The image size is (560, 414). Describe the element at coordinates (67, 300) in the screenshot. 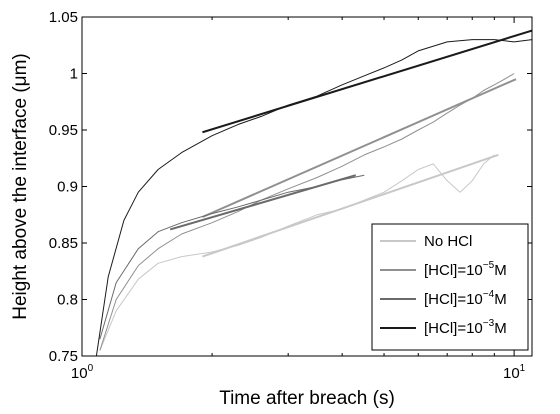

I see `y-tick-label: 0.8` at that location.